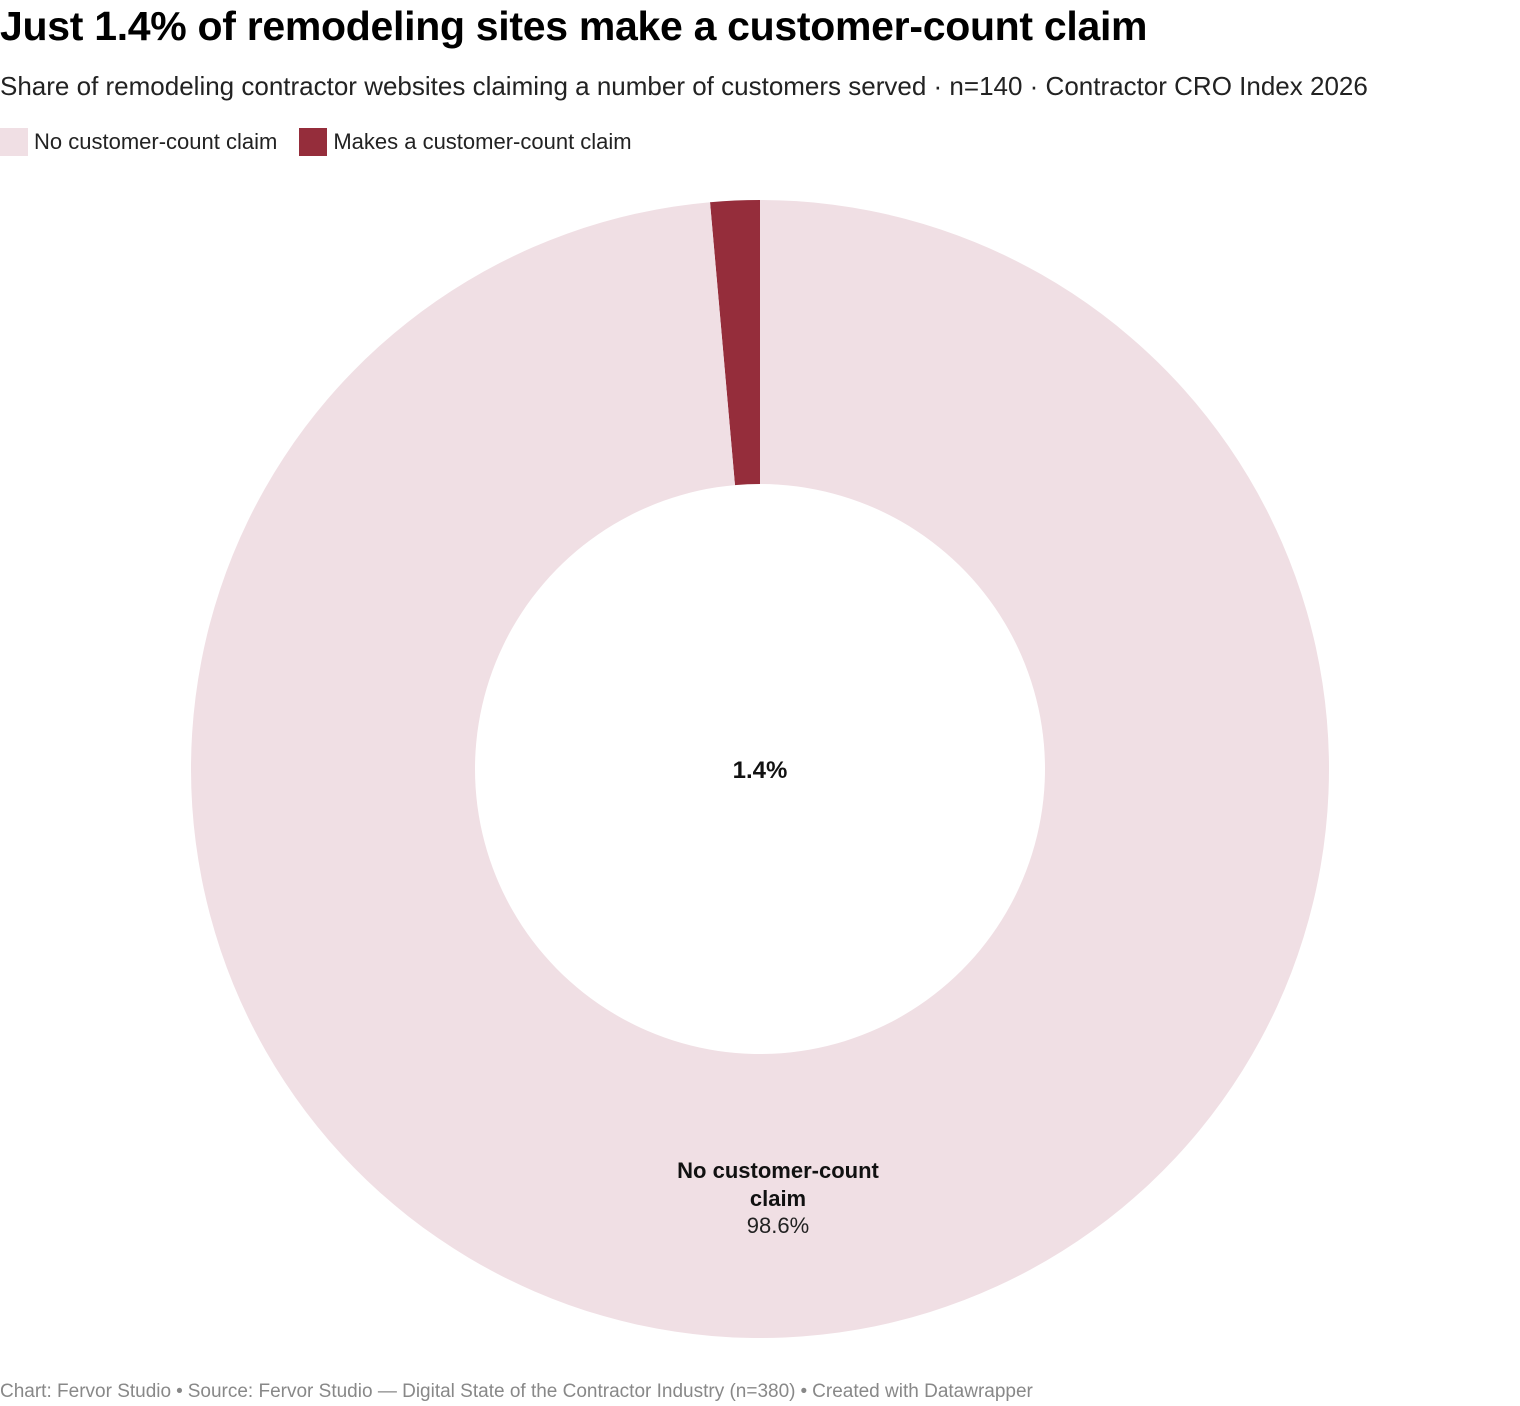 The image size is (1520, 1406). I want to click on center-value-label: 1.4%, so click(760, 770).